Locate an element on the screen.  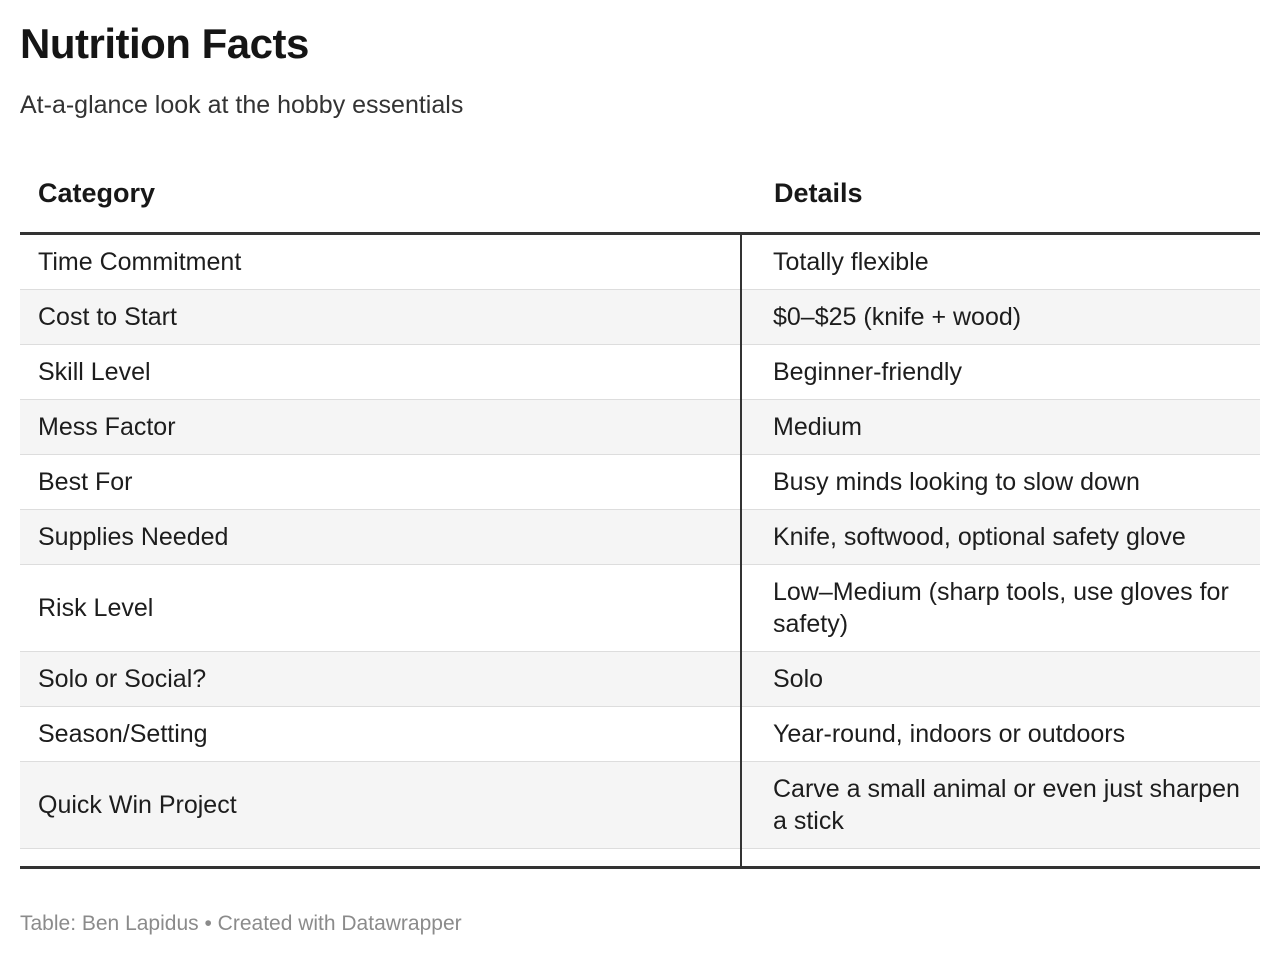
category-cell: Solo or Social? is located at coordinates (380, 679).